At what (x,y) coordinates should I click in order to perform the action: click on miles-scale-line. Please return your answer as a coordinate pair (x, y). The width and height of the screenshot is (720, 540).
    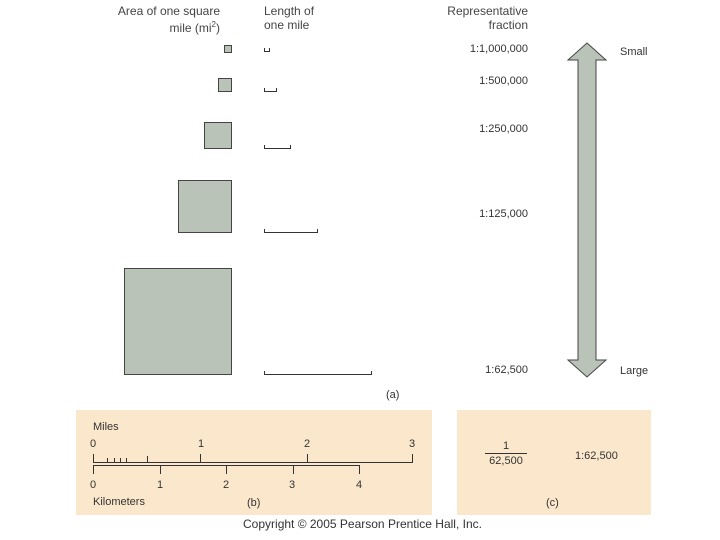
    Looking at the image, I should click on (252, 462).